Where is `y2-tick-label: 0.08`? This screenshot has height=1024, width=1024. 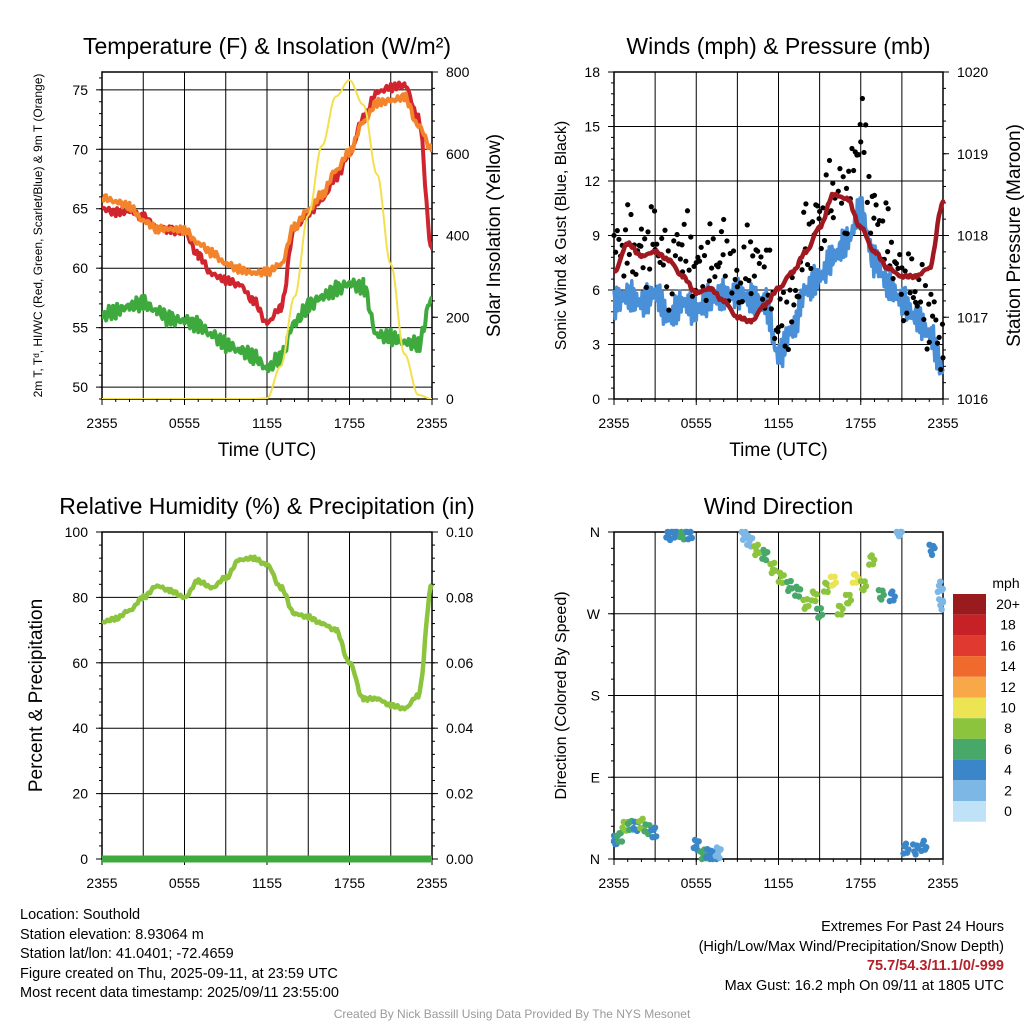 y2-tick-label: 0.08 is located at coordinates (459, 597).